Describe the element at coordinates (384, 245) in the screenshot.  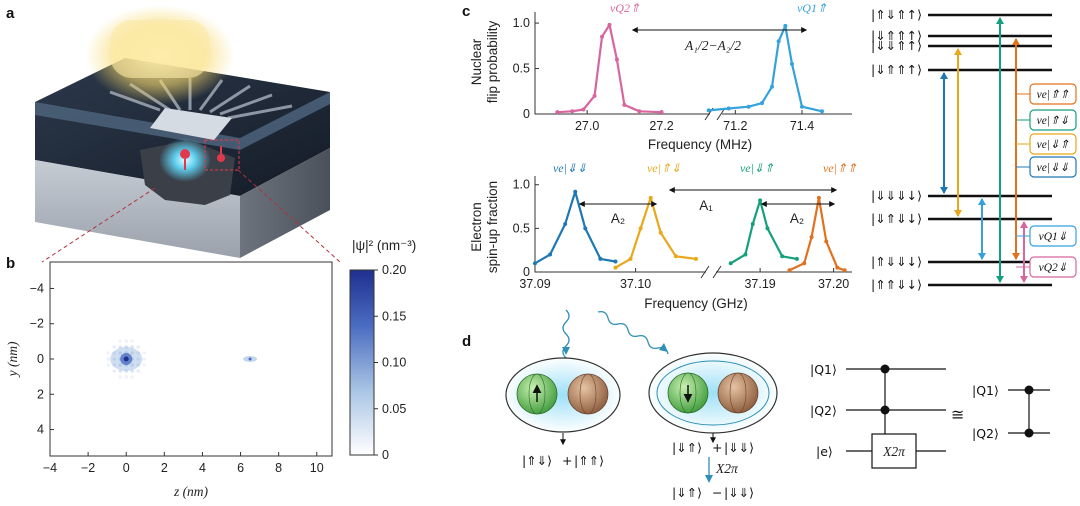
I see `colorbar-label: |ψ|² (nm⁻³)` at that location.